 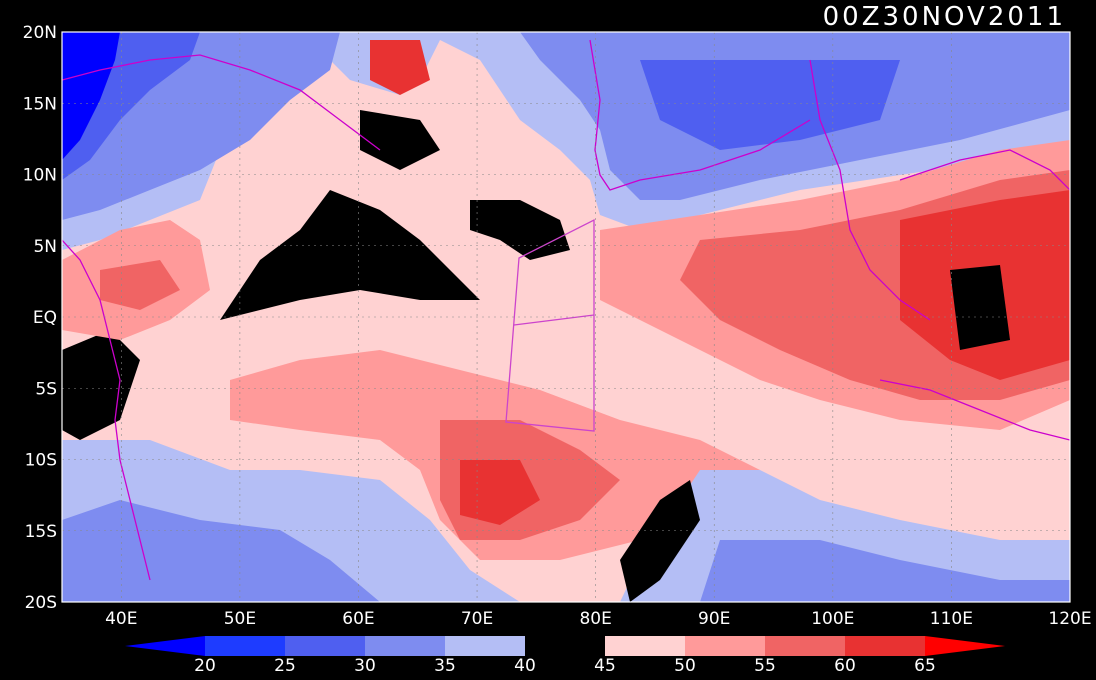 What do you see at coordinates (45, 318) in the screenshot?
I see `lat-tick-label: EQ` at bounding box center [45, 318].